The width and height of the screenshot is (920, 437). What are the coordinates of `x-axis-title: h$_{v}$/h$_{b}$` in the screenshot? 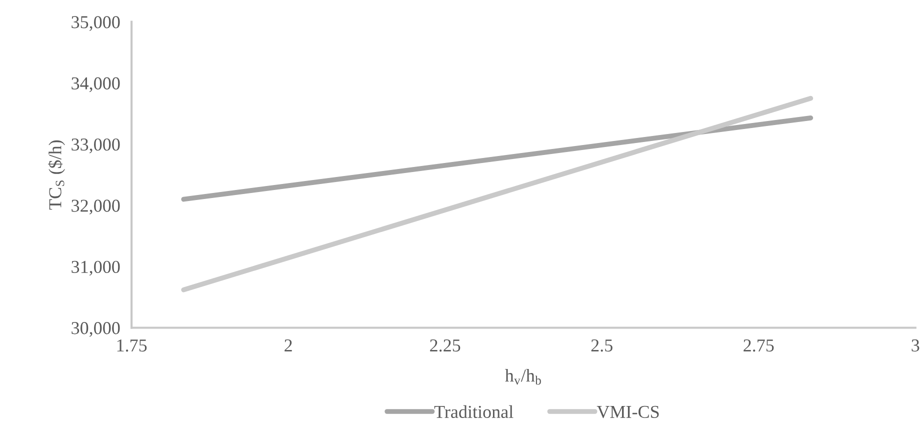 It's located at (523, 377).